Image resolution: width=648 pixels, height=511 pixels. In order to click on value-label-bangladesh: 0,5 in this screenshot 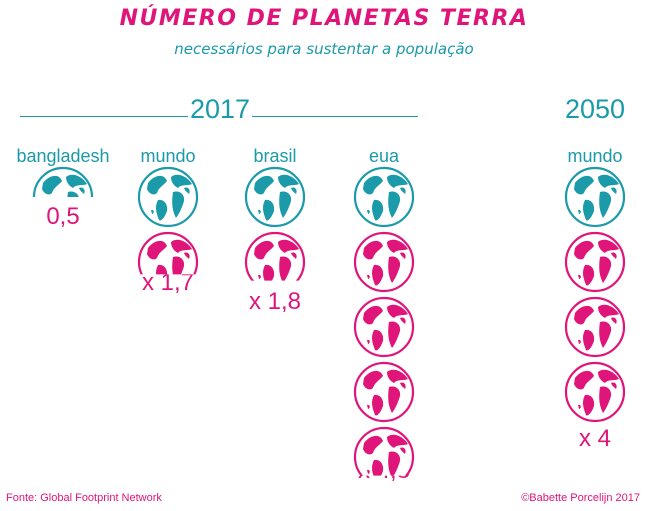, I will do `click(63, 216)`.